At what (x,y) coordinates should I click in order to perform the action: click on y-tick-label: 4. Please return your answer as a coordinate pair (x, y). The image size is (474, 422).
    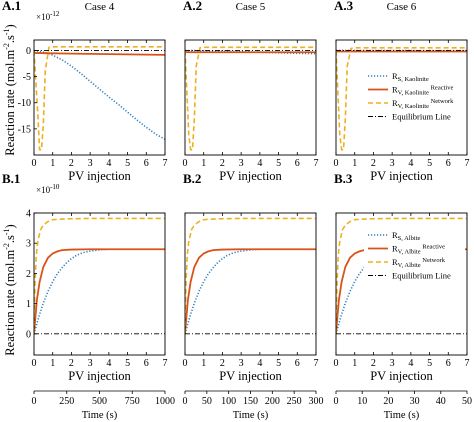
    Looking at the image, I should click on (28, 214).